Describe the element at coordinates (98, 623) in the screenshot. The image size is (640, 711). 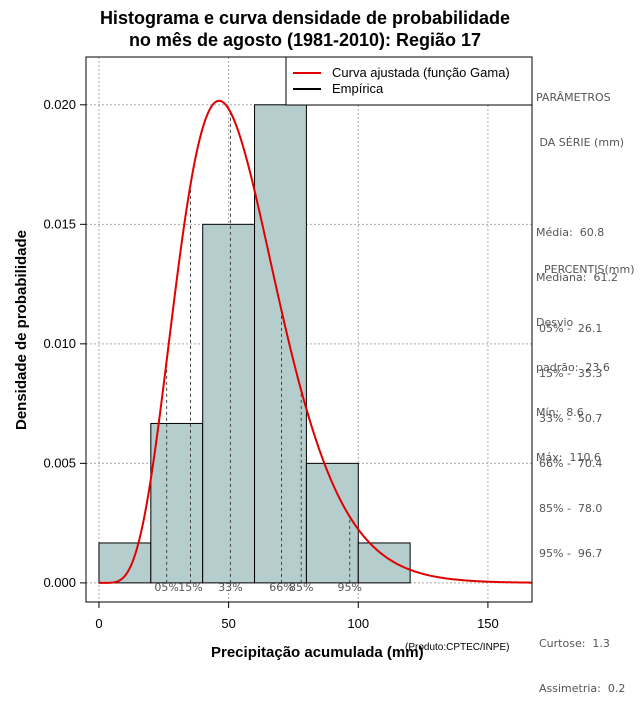
I see `x-tick-label: 0` at that location.